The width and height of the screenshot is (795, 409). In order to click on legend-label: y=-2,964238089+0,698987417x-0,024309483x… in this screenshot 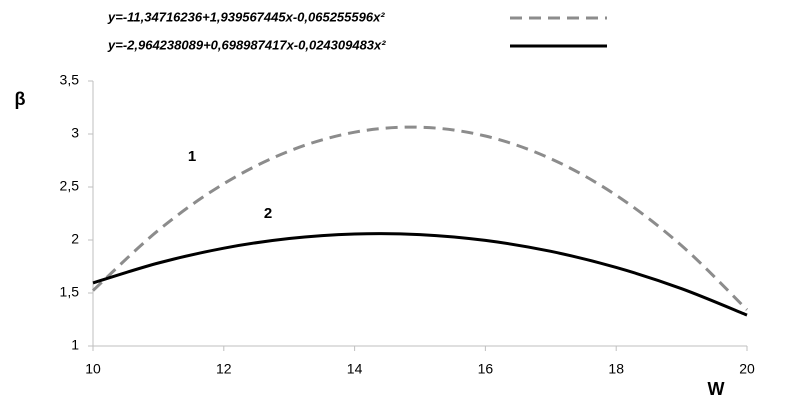, I will do `click(246, 44)`.